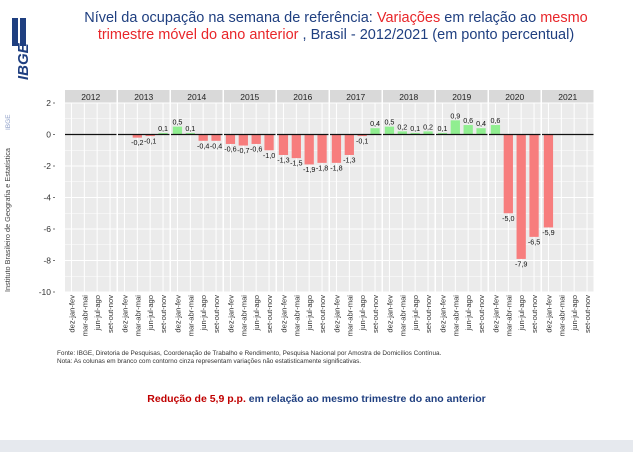  What do you see at coordinates (296, 163) in the screenshot?
I see `data-label: -1,5` at bounding box center [296, 163].